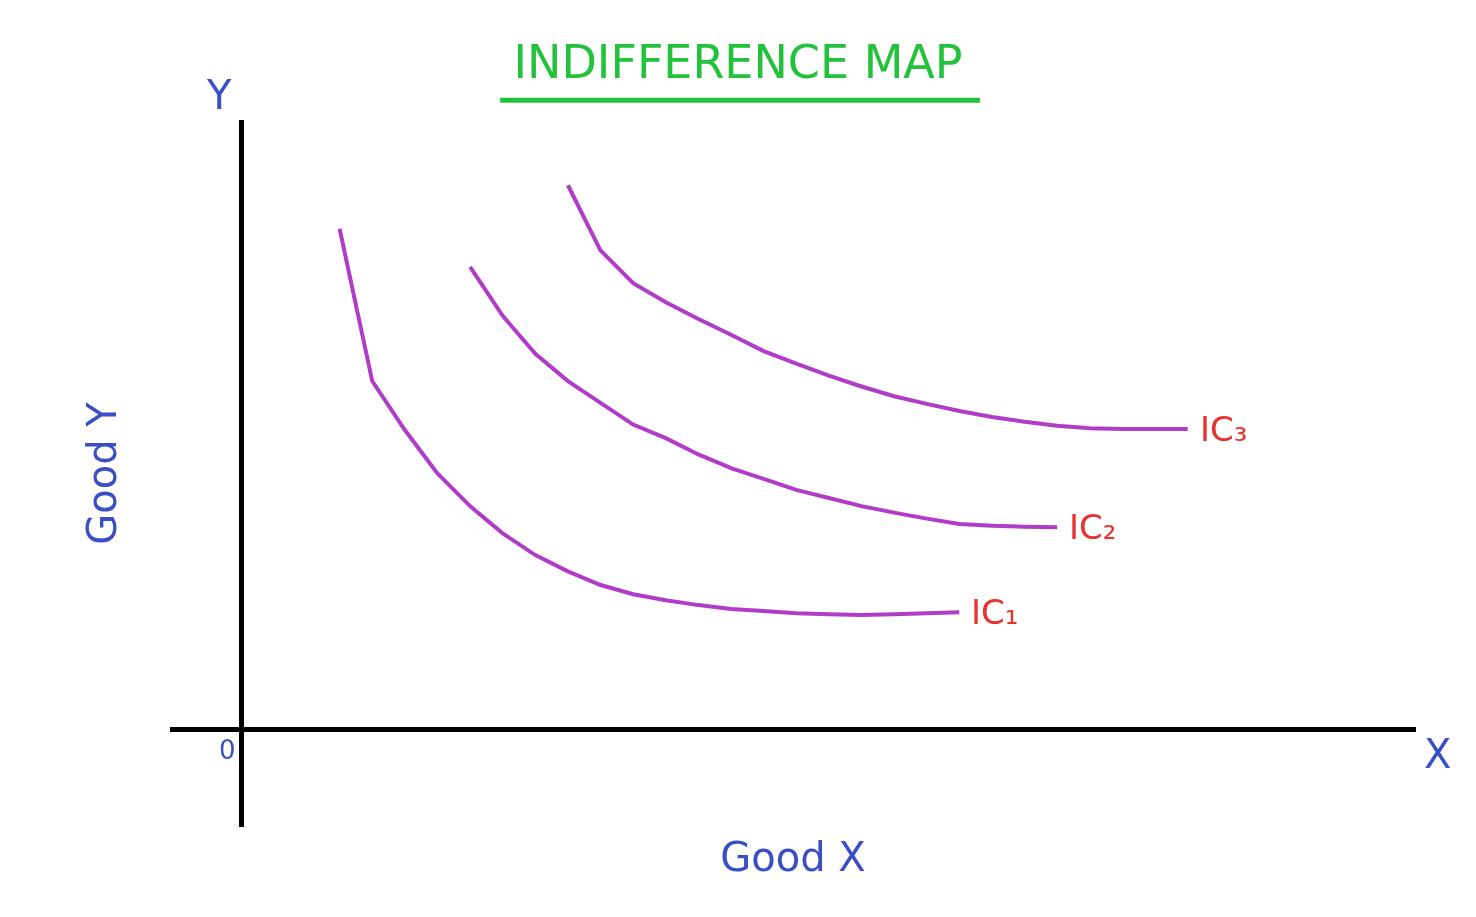 The image size is (1476, 917). I want to click on series-label: IC₁, so click(995, 612).